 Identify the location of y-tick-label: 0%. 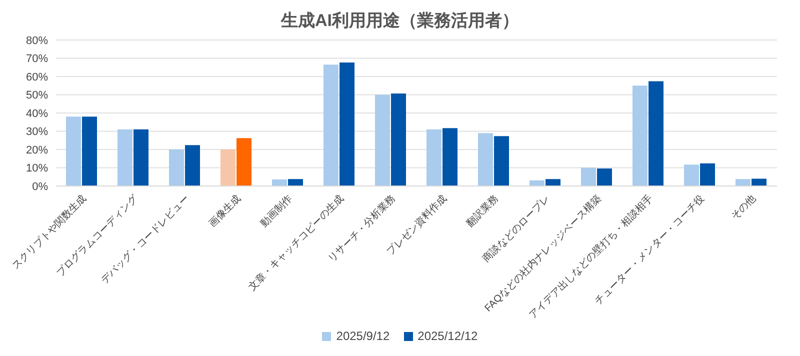
(40, 186).